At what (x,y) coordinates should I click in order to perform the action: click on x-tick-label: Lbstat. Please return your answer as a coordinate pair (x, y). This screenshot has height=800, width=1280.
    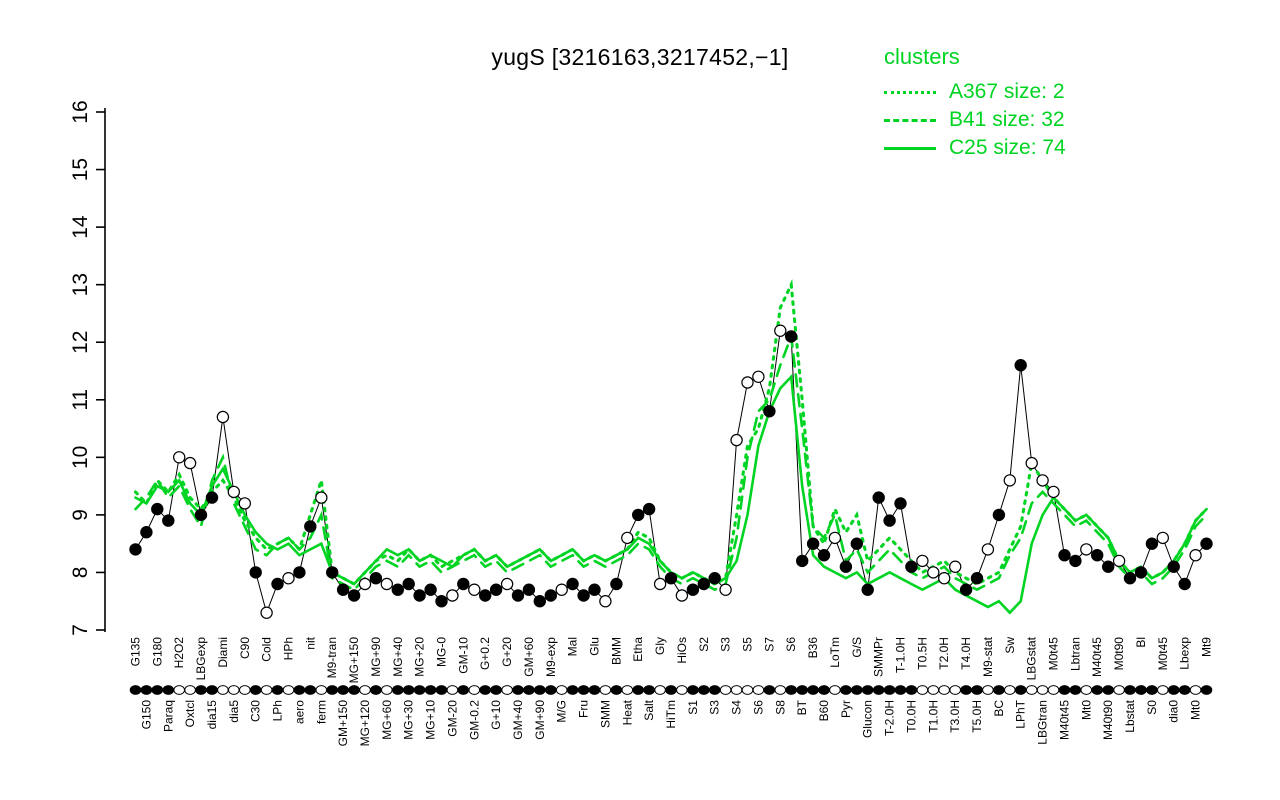
    Looking at the image, I should click on (1130, 715).